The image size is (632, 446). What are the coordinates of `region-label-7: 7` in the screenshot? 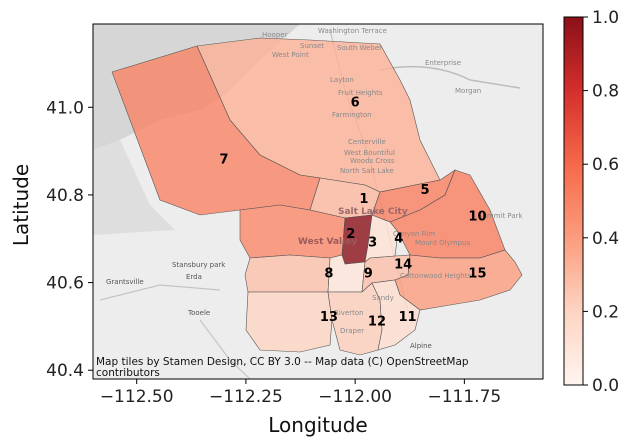 It's located at (224, 159).